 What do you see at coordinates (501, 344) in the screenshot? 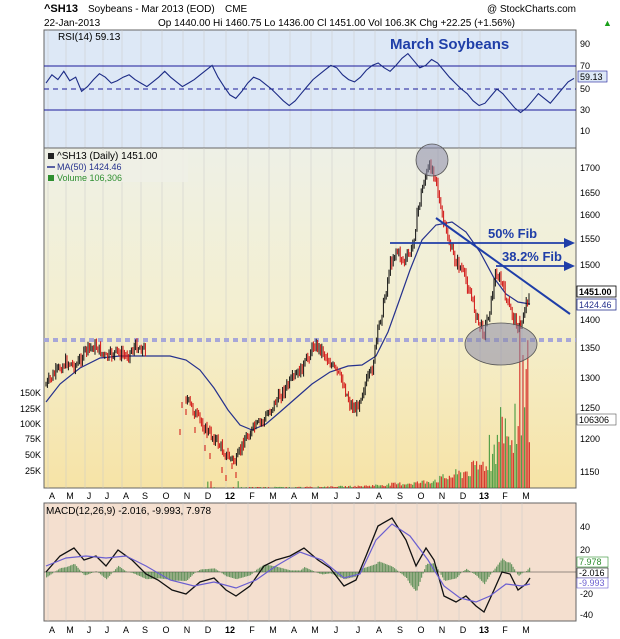
I see `support-ellipse` at bounding box center [501, 344].